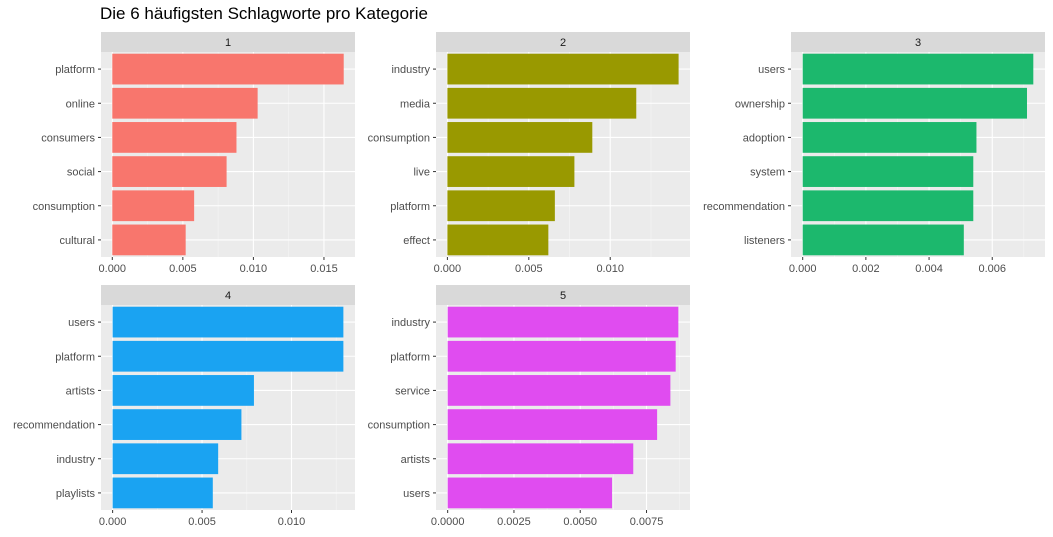 The image size is (1053, 537). What do you see at coordinates (416, 241) in the screenshot?
I see `y-tick-label: effect` at bounding box center [416, 241].